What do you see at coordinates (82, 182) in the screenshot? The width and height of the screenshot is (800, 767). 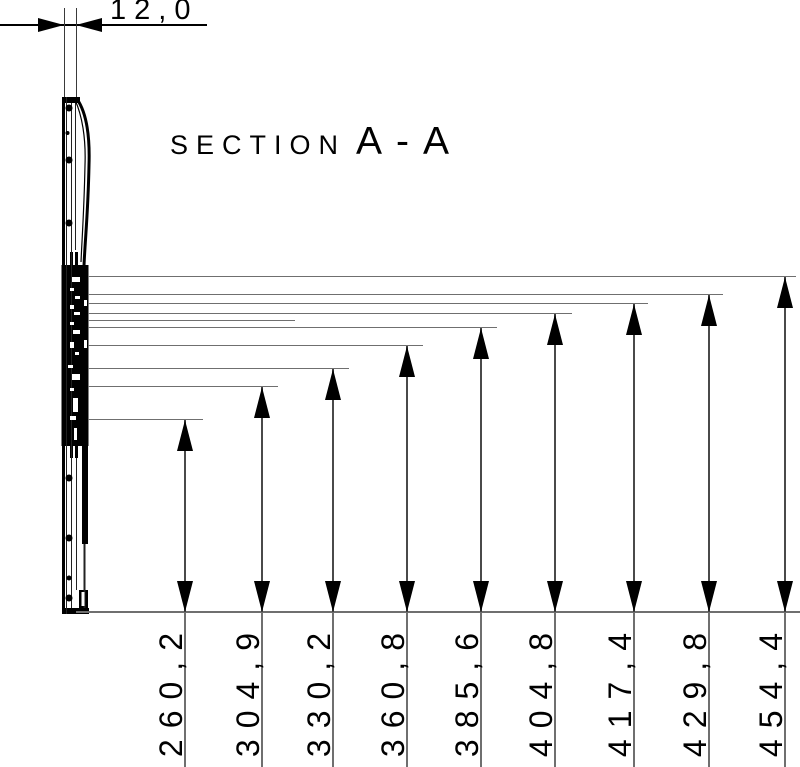 I see `panel-back-curve` at bounding box center [82, 182].